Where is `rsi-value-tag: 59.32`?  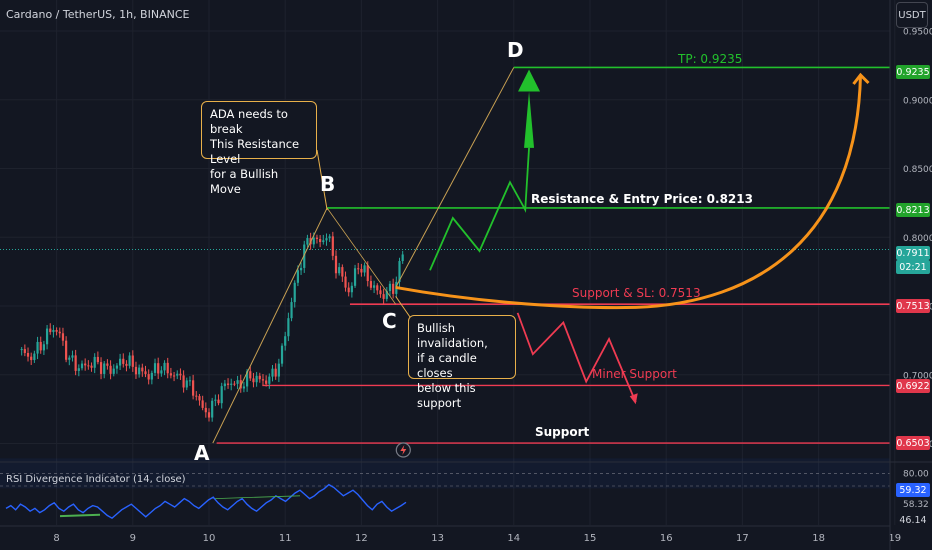 rsi-value-tag: 59.32 is located at coordinates (913, 490).